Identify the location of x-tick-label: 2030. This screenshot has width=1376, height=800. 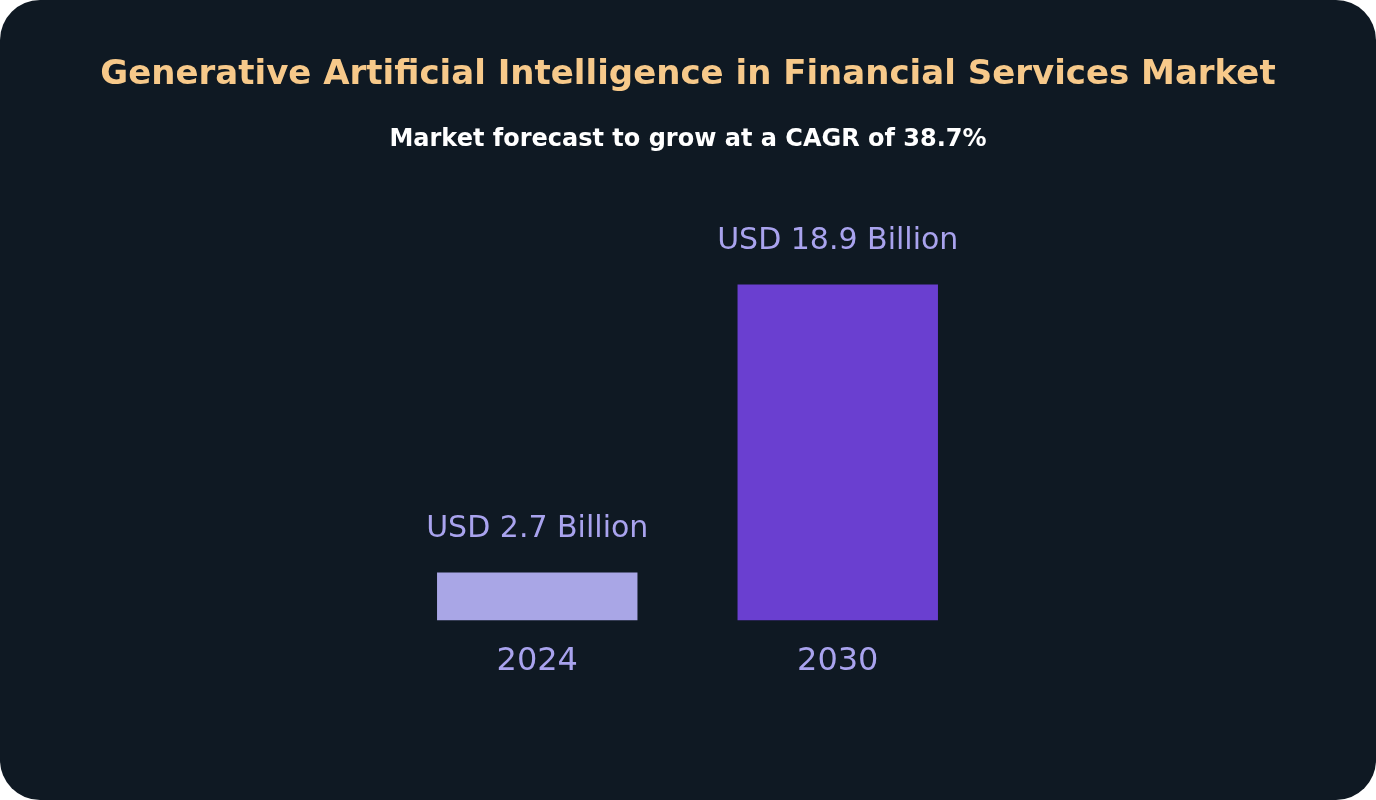
(838, 659).